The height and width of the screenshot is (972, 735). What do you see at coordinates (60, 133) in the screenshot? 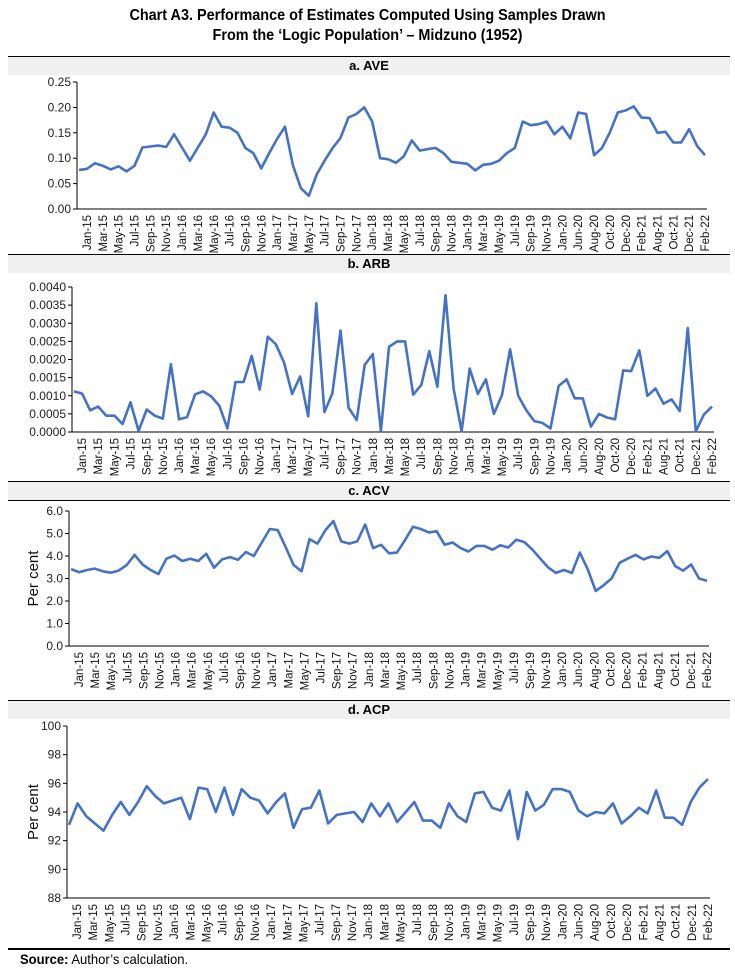
I see `y-tick-label: 0.15` at bounding box center [60, 133].